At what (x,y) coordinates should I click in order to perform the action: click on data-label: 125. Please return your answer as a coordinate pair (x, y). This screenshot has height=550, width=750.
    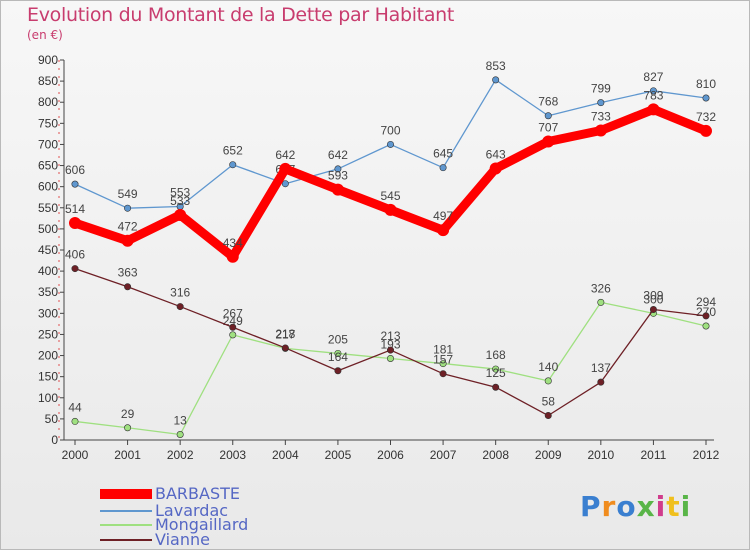
    Looking at the image, I should click on (496, 373).